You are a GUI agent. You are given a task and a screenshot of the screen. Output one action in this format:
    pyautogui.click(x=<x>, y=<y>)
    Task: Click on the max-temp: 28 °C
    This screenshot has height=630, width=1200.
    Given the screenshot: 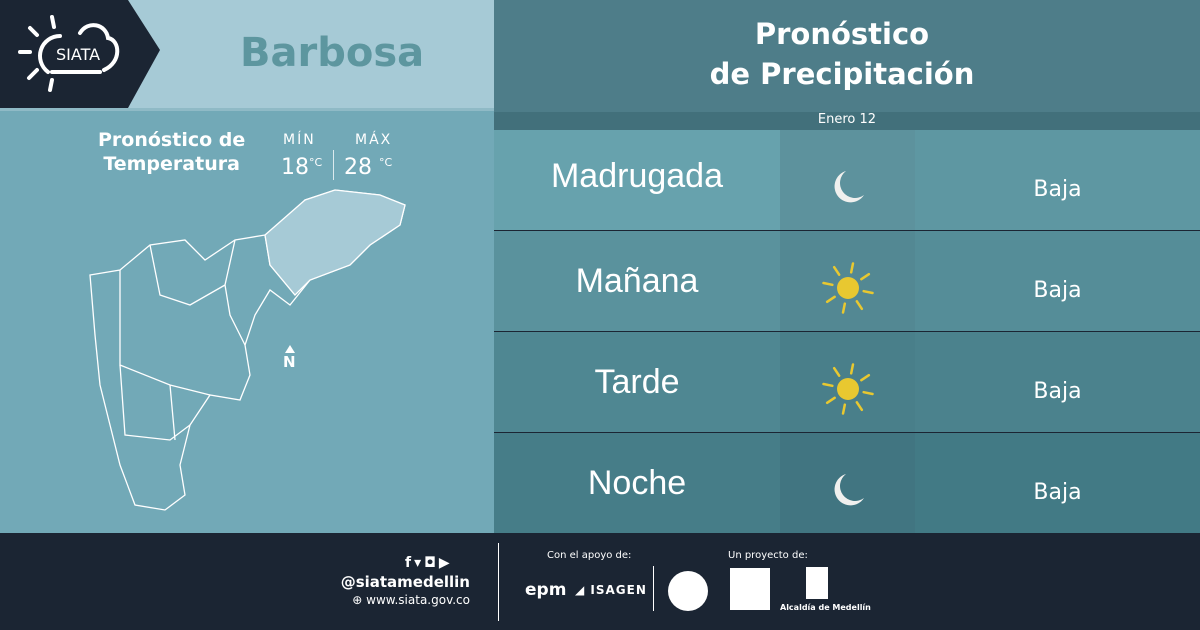 What is the action you would take?
    pyautogui.click(x=368, y=167)
    